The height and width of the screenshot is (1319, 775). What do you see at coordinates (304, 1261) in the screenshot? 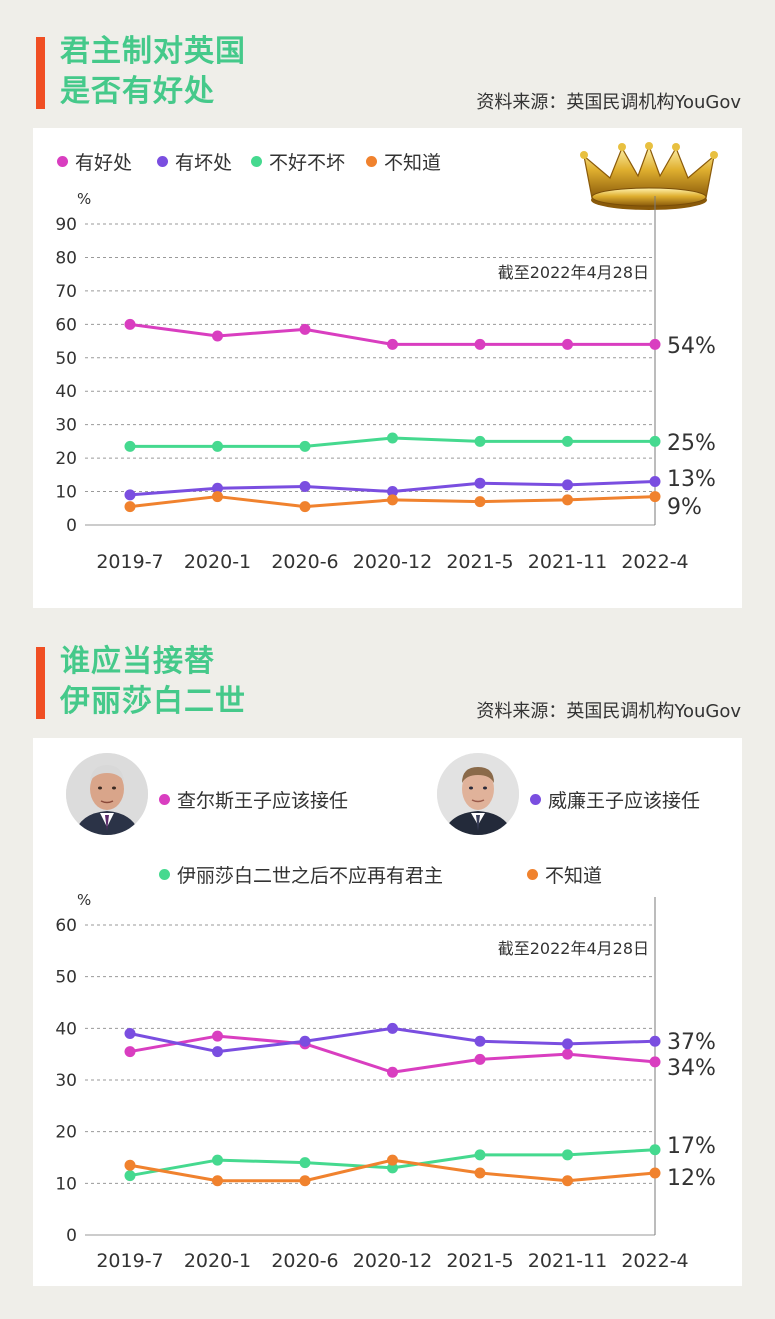
I see `chart2-xtick-label: 2020-6` at bounding box center [304, 1261].